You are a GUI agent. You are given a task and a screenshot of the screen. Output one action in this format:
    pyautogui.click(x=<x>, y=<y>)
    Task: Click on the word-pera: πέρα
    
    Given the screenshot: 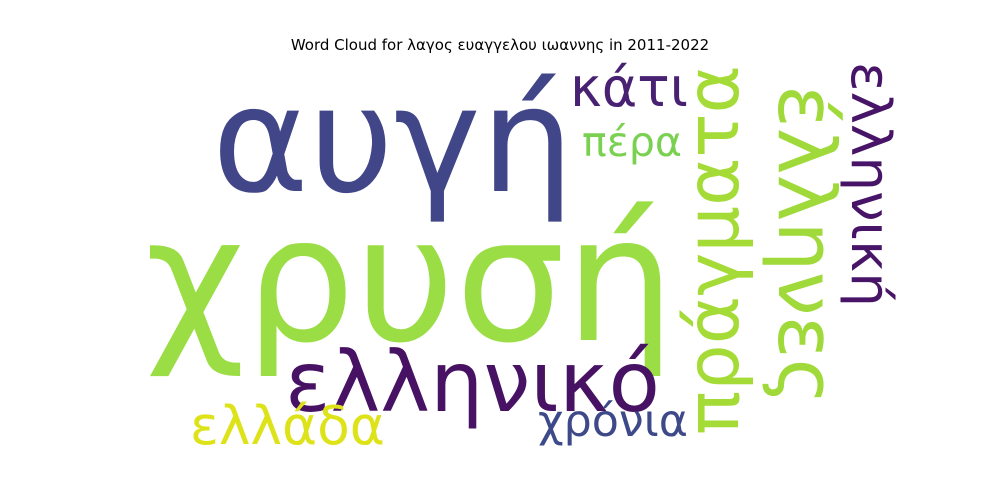 What is the action you would take?
    pyautogui.click(x=632, y=141)
    